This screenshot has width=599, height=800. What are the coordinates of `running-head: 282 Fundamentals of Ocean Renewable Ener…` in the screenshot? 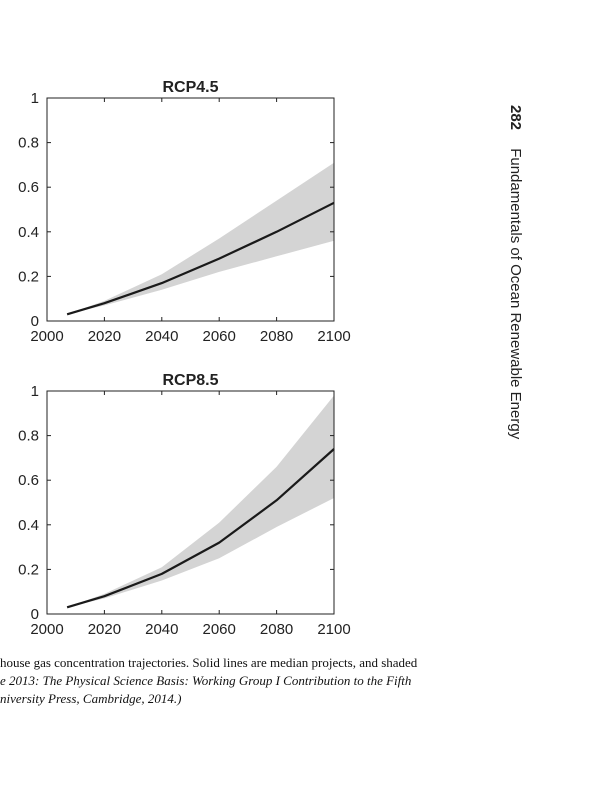 It's located at (515, 275).